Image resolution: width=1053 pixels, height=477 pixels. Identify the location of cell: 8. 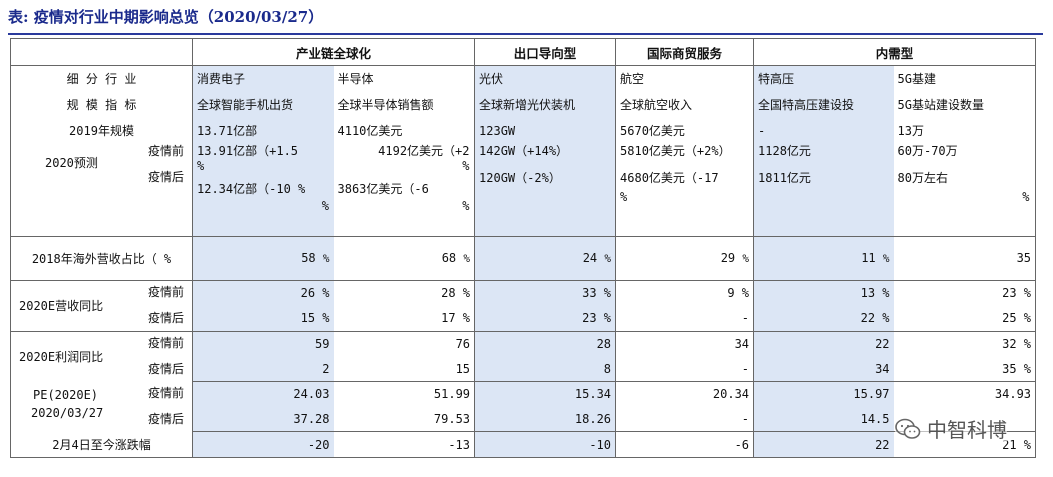
(545, 369).